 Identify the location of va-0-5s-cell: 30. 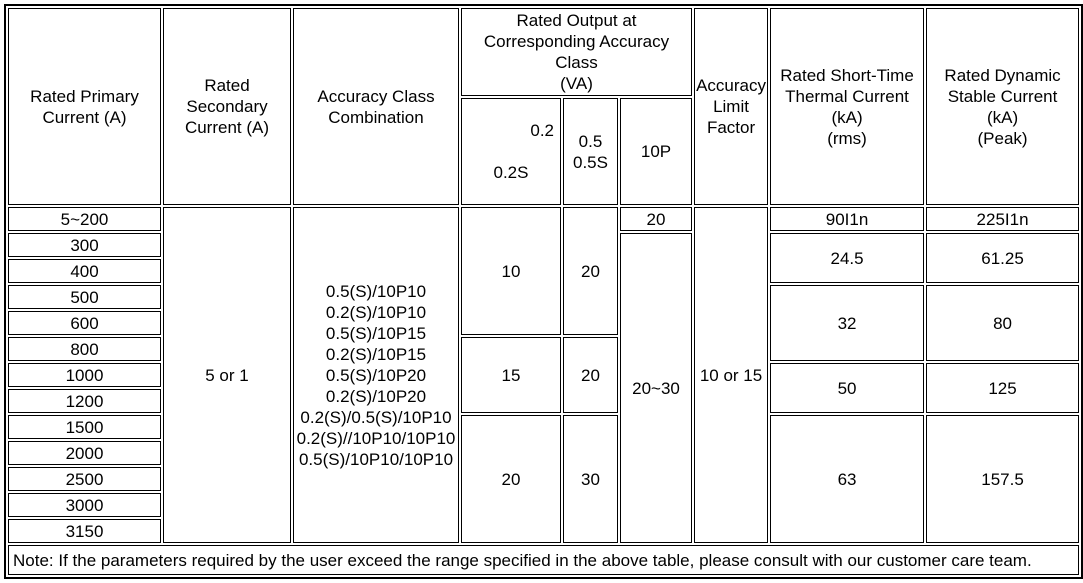
(590, 479).